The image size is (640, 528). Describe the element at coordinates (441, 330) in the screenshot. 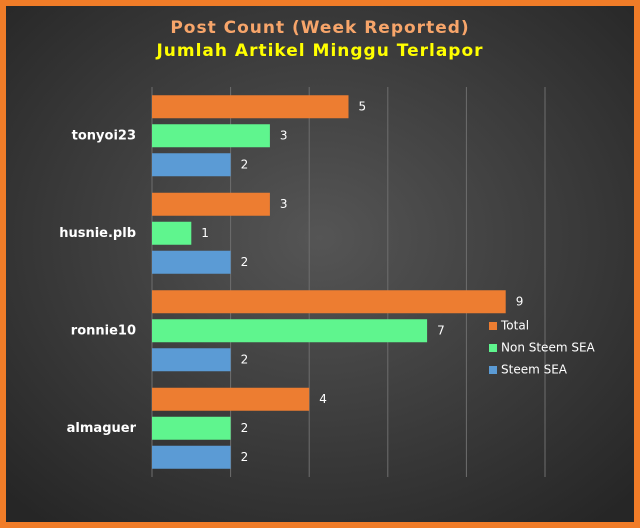

I see `data-label: 7` at that location.